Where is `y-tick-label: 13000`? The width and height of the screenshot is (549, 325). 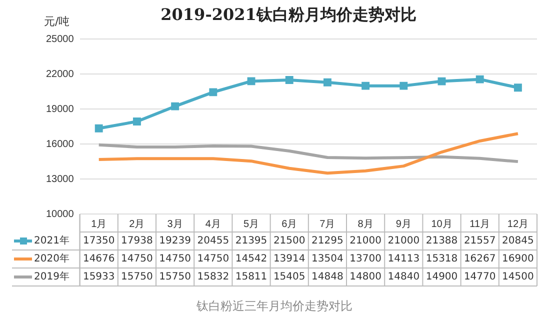
y-tick-label: 13000 is located at coordinates (60, 179).